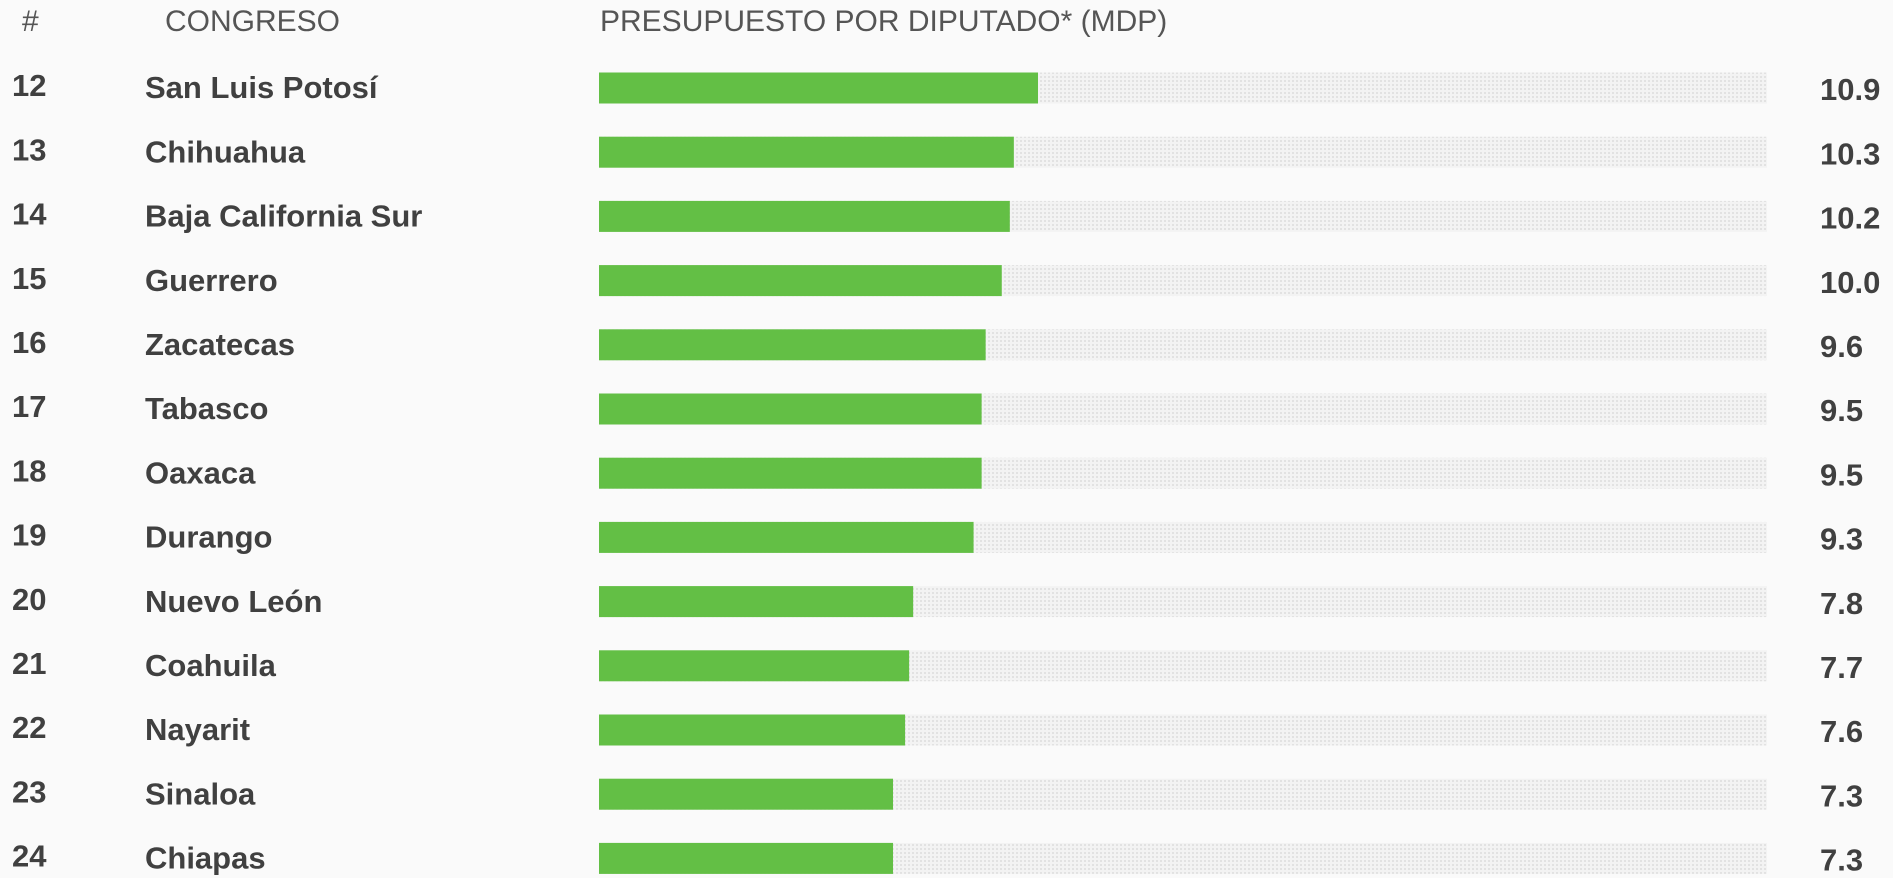  I want to click on rank: 14, so click(29, 214).